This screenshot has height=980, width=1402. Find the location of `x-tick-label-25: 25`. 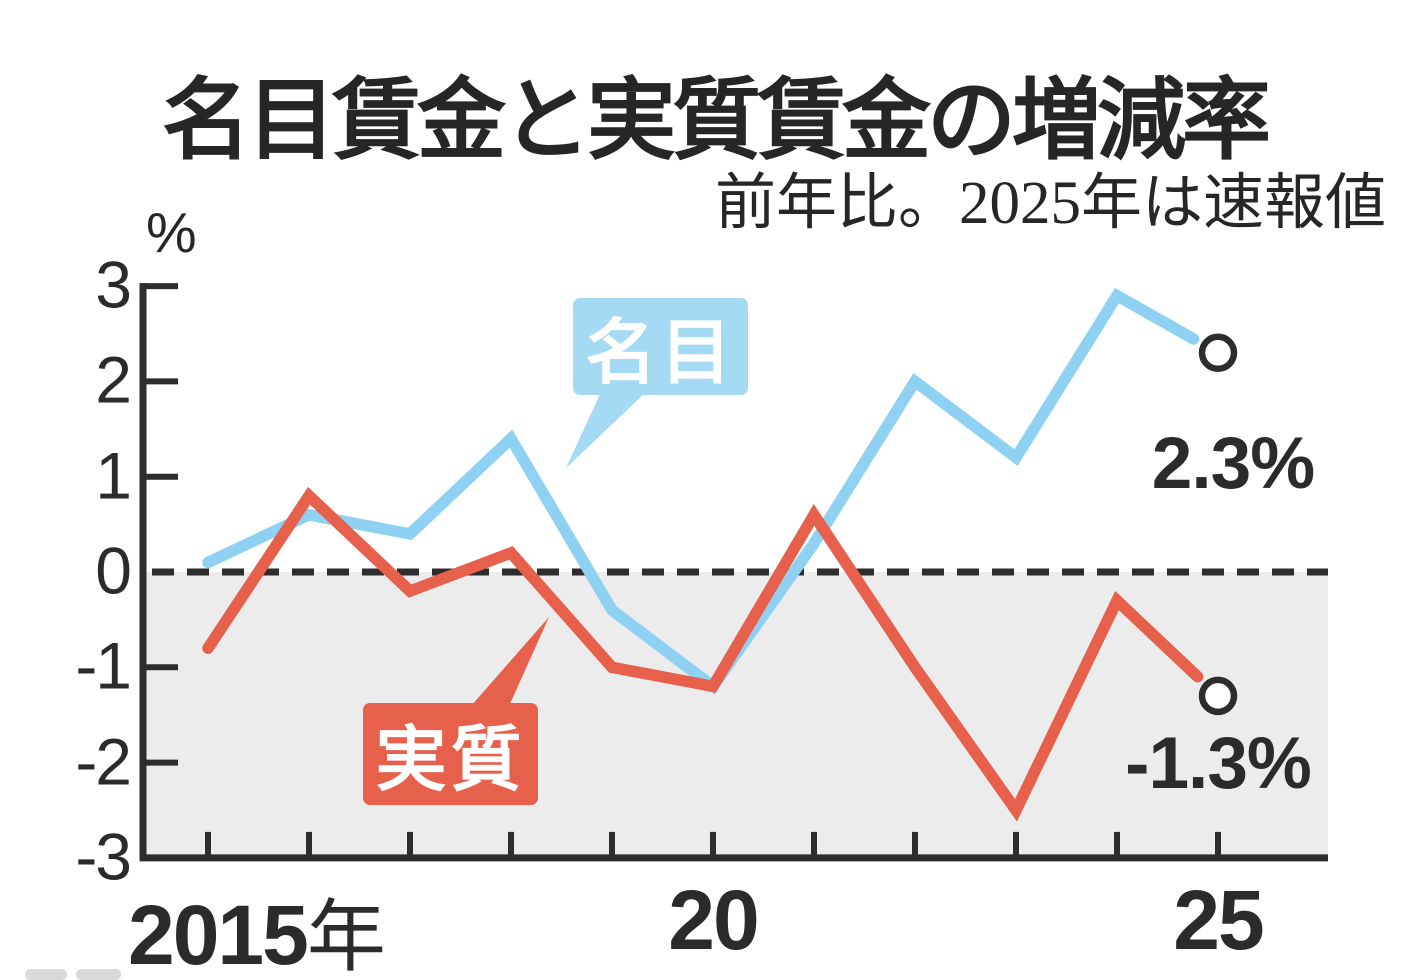

x-tick-label-25: 25 is located at coordinates (1218, 920).